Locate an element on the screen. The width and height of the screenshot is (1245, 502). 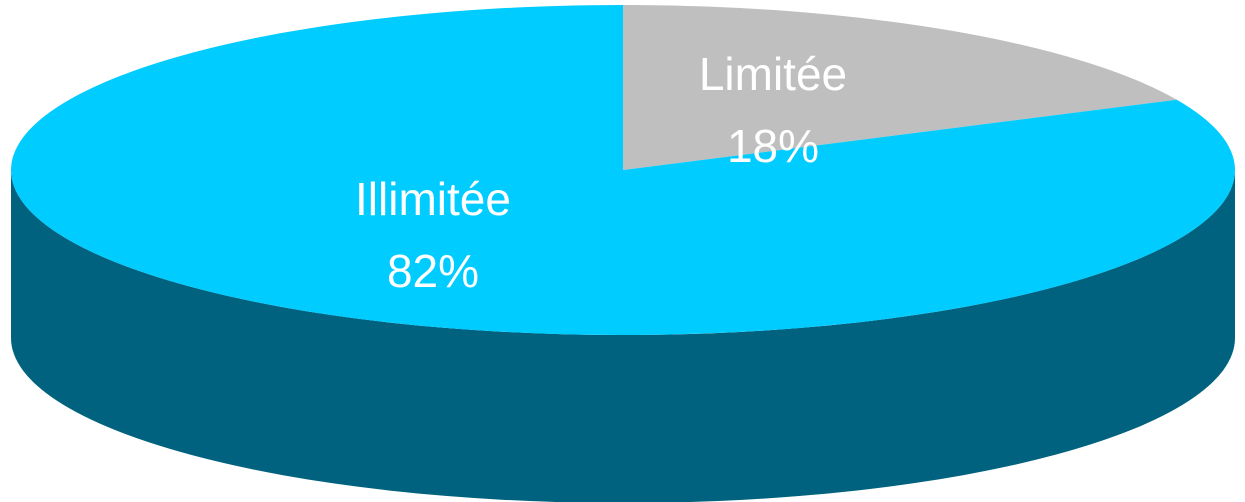
slice-label-value: 82% is located at coordinates (433, 271).